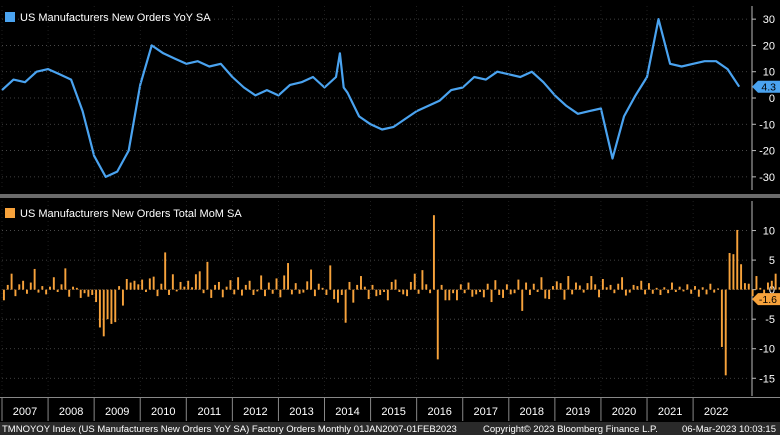 This screenshot has width=780, height=435. What do you see at coordinates (131, 214) in the screenshot?
I see `mom-chart-title: US Manufacturers New Orders Total MoM SA` at bounding box center [131, 214].